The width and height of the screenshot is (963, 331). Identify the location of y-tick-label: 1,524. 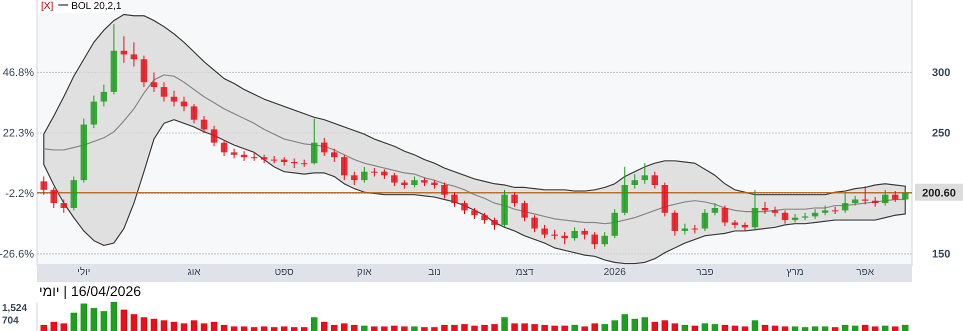
(15, 308).